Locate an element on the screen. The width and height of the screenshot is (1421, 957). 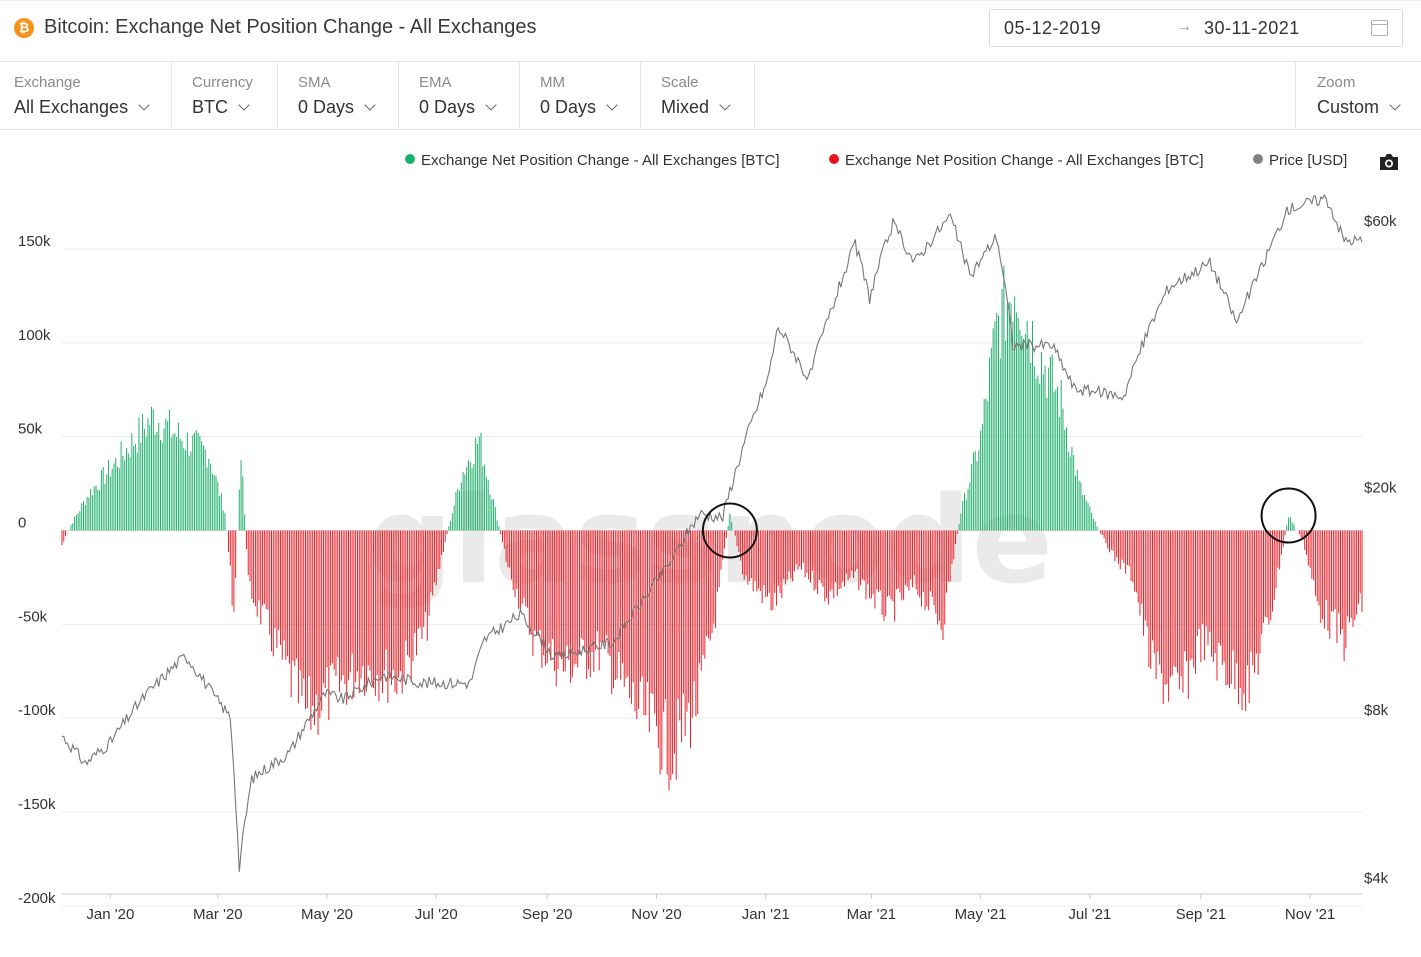
right-axis-ticks: $60k $20k $8k $4k is located at coordinates (1380, 550).